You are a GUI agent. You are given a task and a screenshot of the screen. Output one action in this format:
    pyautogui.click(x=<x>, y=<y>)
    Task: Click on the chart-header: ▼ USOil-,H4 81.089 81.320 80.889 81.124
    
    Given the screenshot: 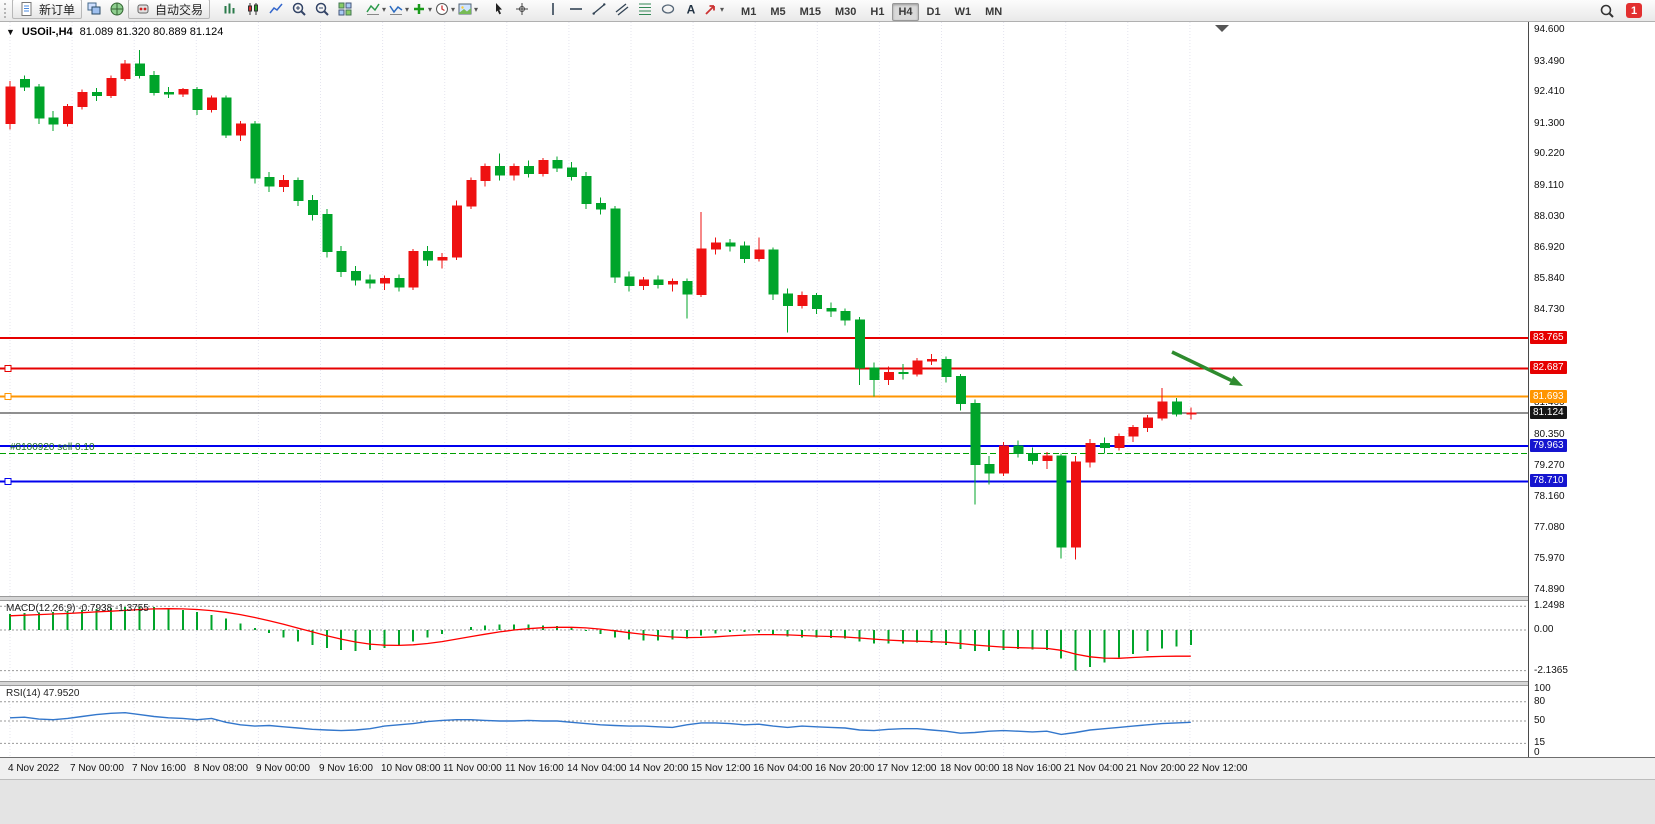 What is the action you would take?
    pyautogui.click(x=114, y=32)
    